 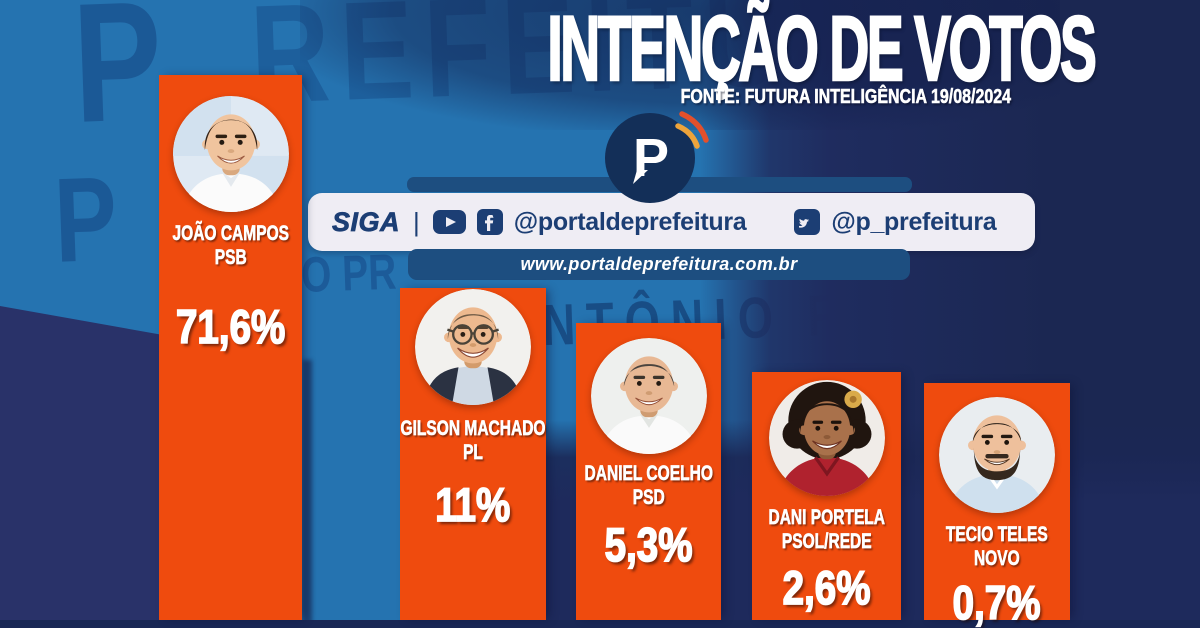 I want to click on candidate-party: PSOL/REDE, so click(x=826, y=541).